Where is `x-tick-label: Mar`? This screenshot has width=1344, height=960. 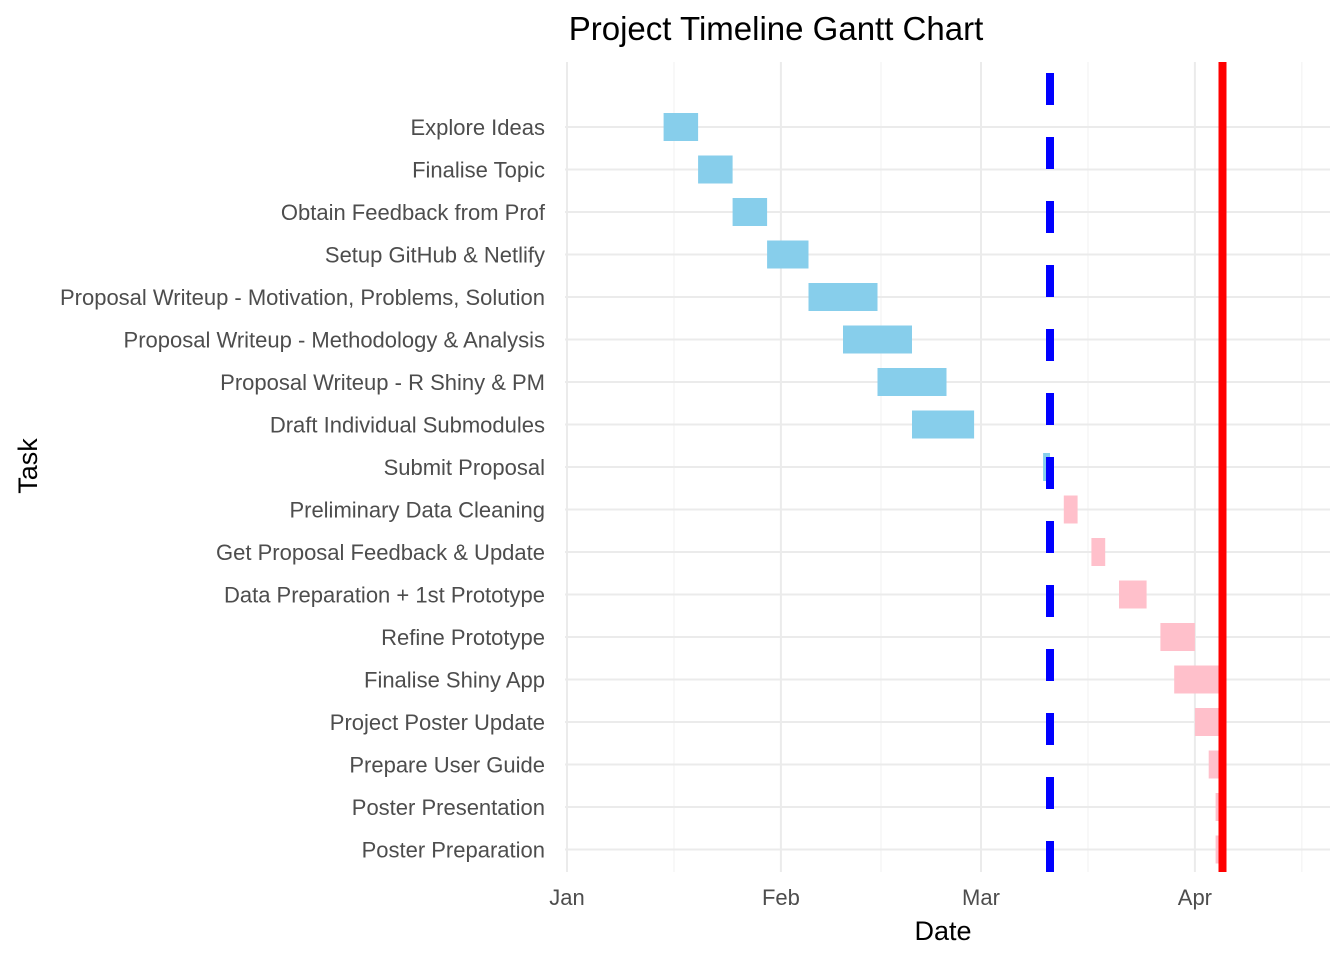 x-tick-label: Mar is located at coordinates (981, 897).